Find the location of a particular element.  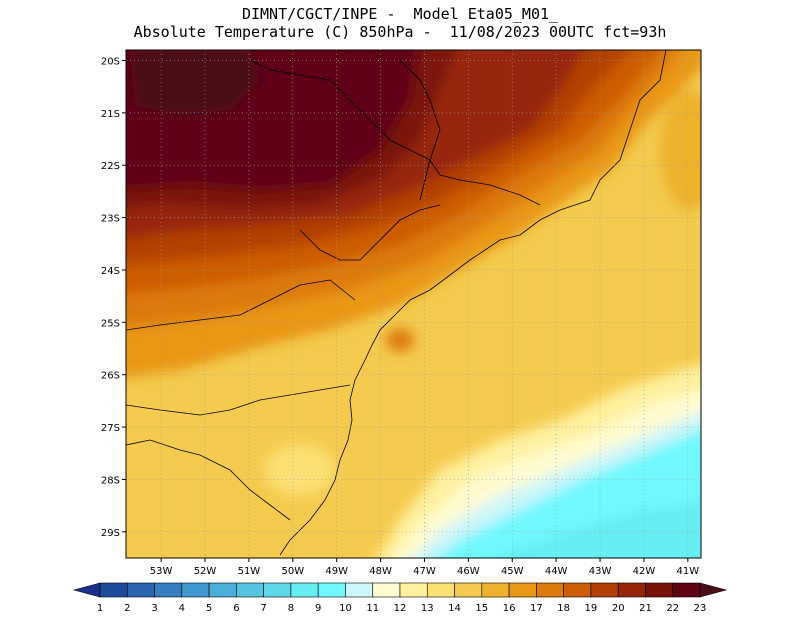

lon-tick-label: 52W is located at coordinates (205, 571).